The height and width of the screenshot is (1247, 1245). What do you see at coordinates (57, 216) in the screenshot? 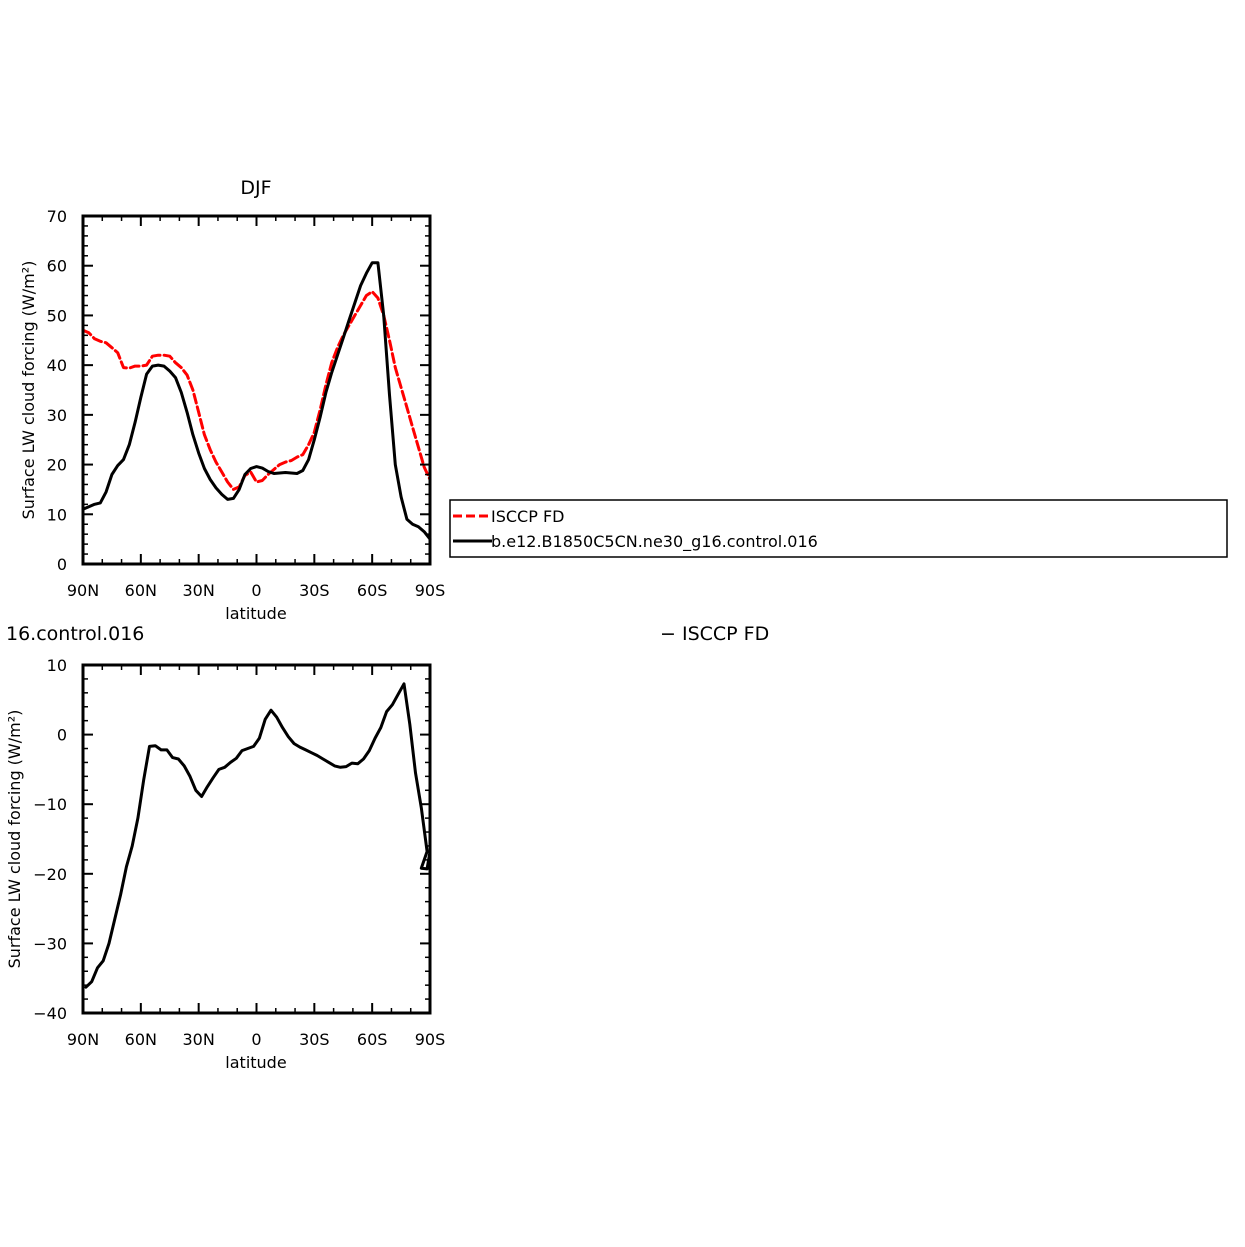
I see `y-tick-label: 70` at bounding box center [57, 216].